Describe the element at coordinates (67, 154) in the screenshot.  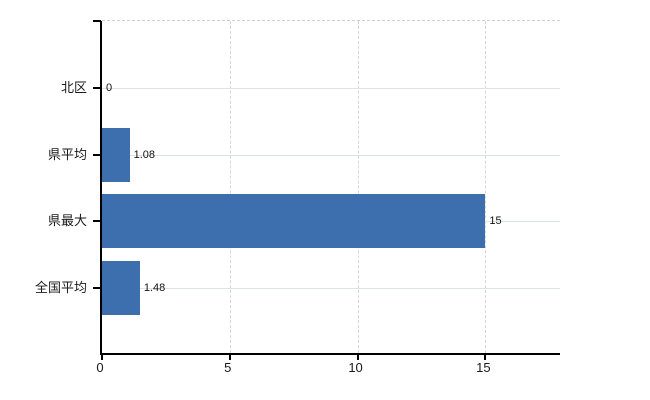
I see `category-label: 県平均` at that location.